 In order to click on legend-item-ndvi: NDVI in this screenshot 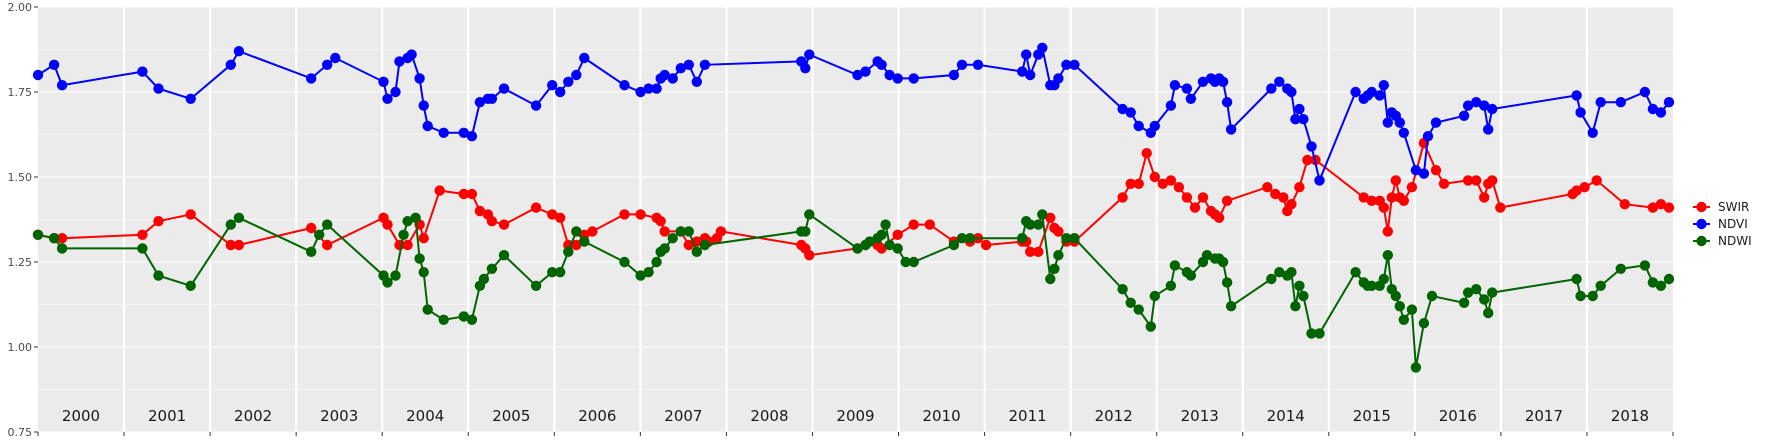, I will do `click(1720, 224)`.